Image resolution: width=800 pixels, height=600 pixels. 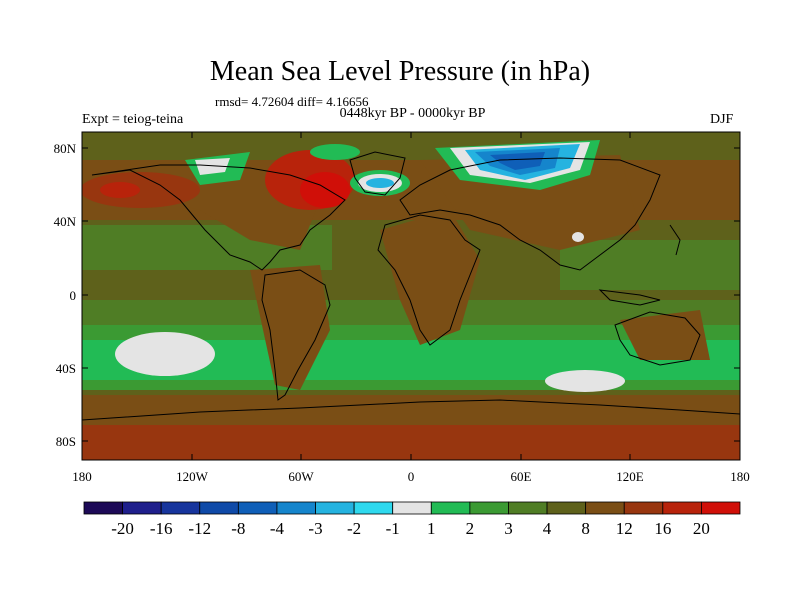 What do you see at coordinates (470, 528) in the screenshot?
I see `colorbar-label: 2` at bounding box center [470, 528].